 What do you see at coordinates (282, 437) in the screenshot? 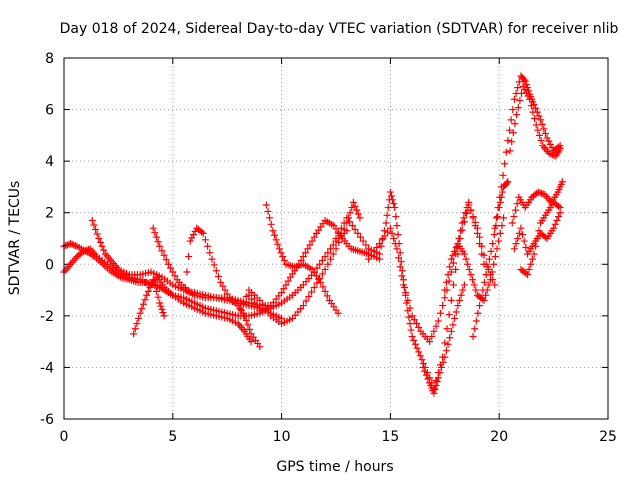
I see `x-tick-label: 10` at bounding box center [282, 437].